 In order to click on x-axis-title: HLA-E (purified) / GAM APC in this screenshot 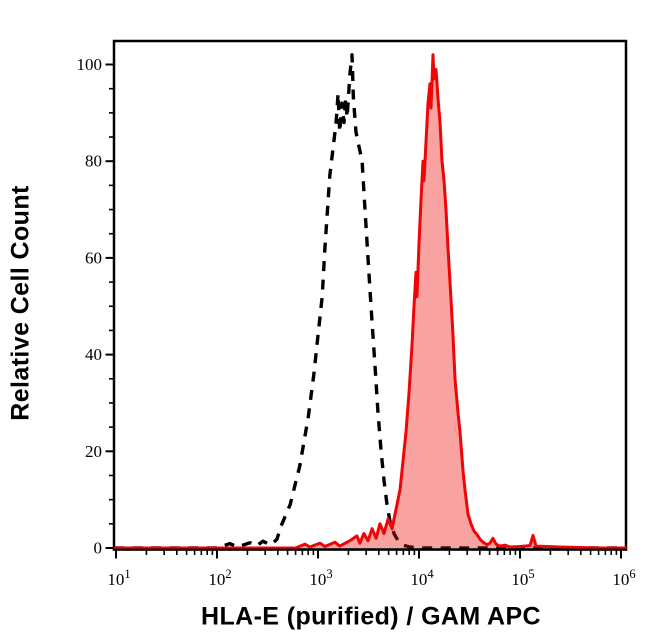, I will do `click(371, 616)`.